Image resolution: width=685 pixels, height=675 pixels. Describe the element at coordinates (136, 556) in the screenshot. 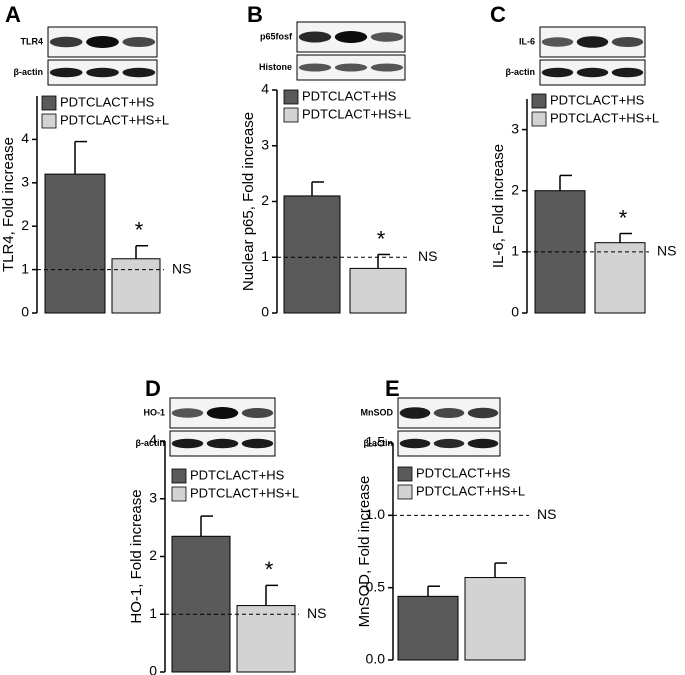

I see `y-axis-label: HO-1, Fold increase` at that location.